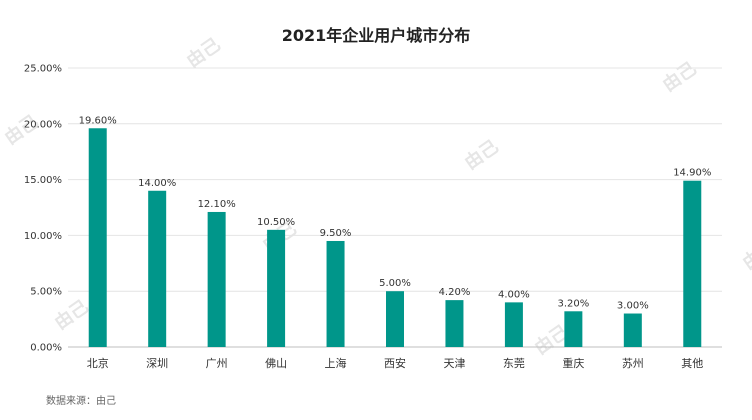  Describe the element at coordinates (43, 236) in the screenshot. I see `y-tick-label: 10.00%` at that location.